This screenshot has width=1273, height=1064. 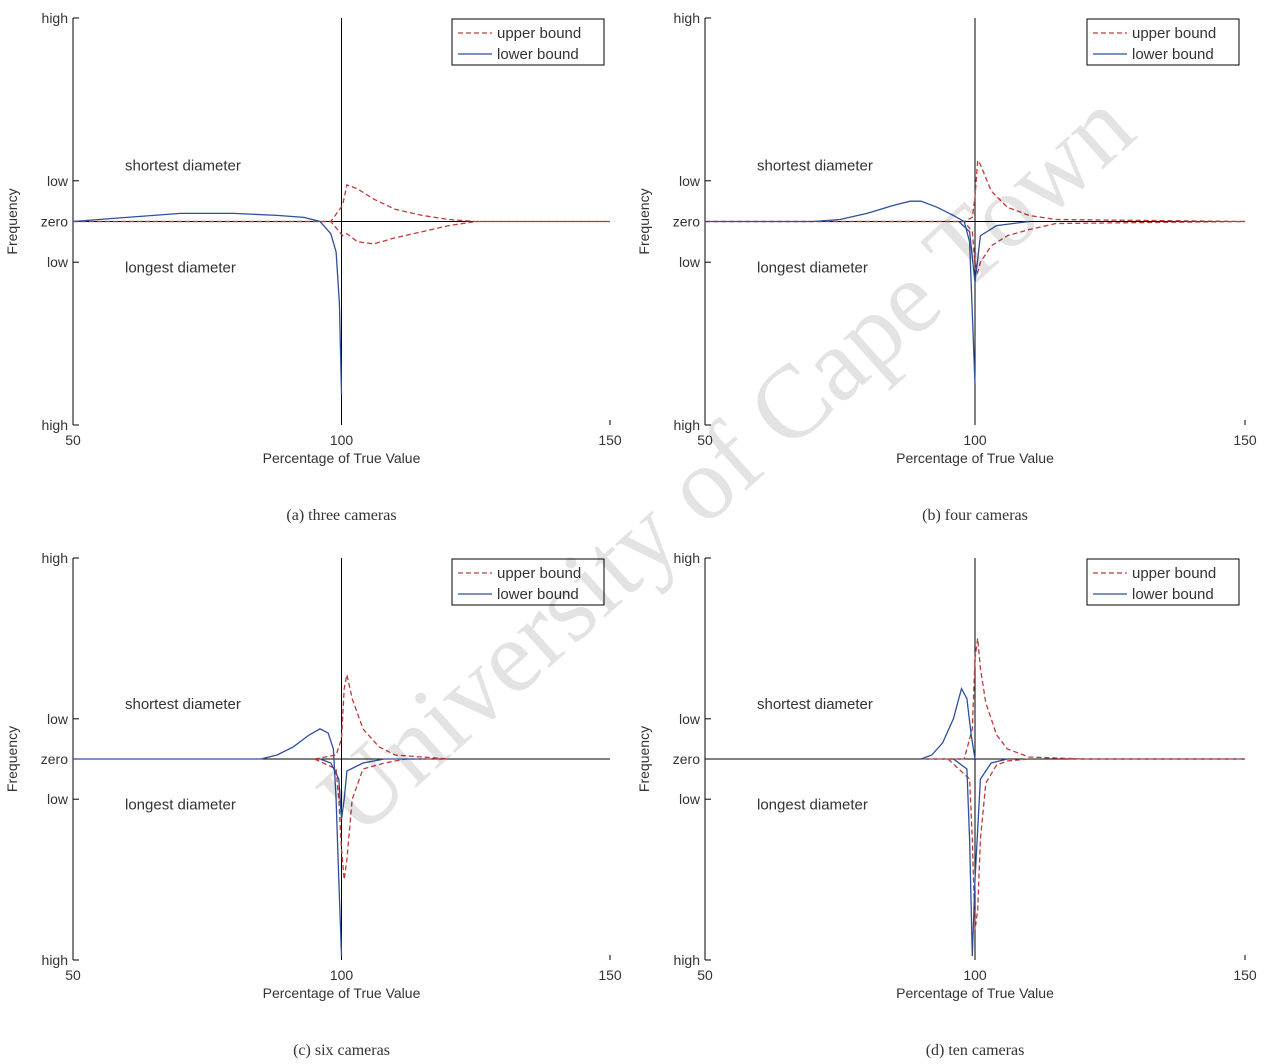 I want to click on panel-caption: (a) three cameras, so click(x=341, y=515).